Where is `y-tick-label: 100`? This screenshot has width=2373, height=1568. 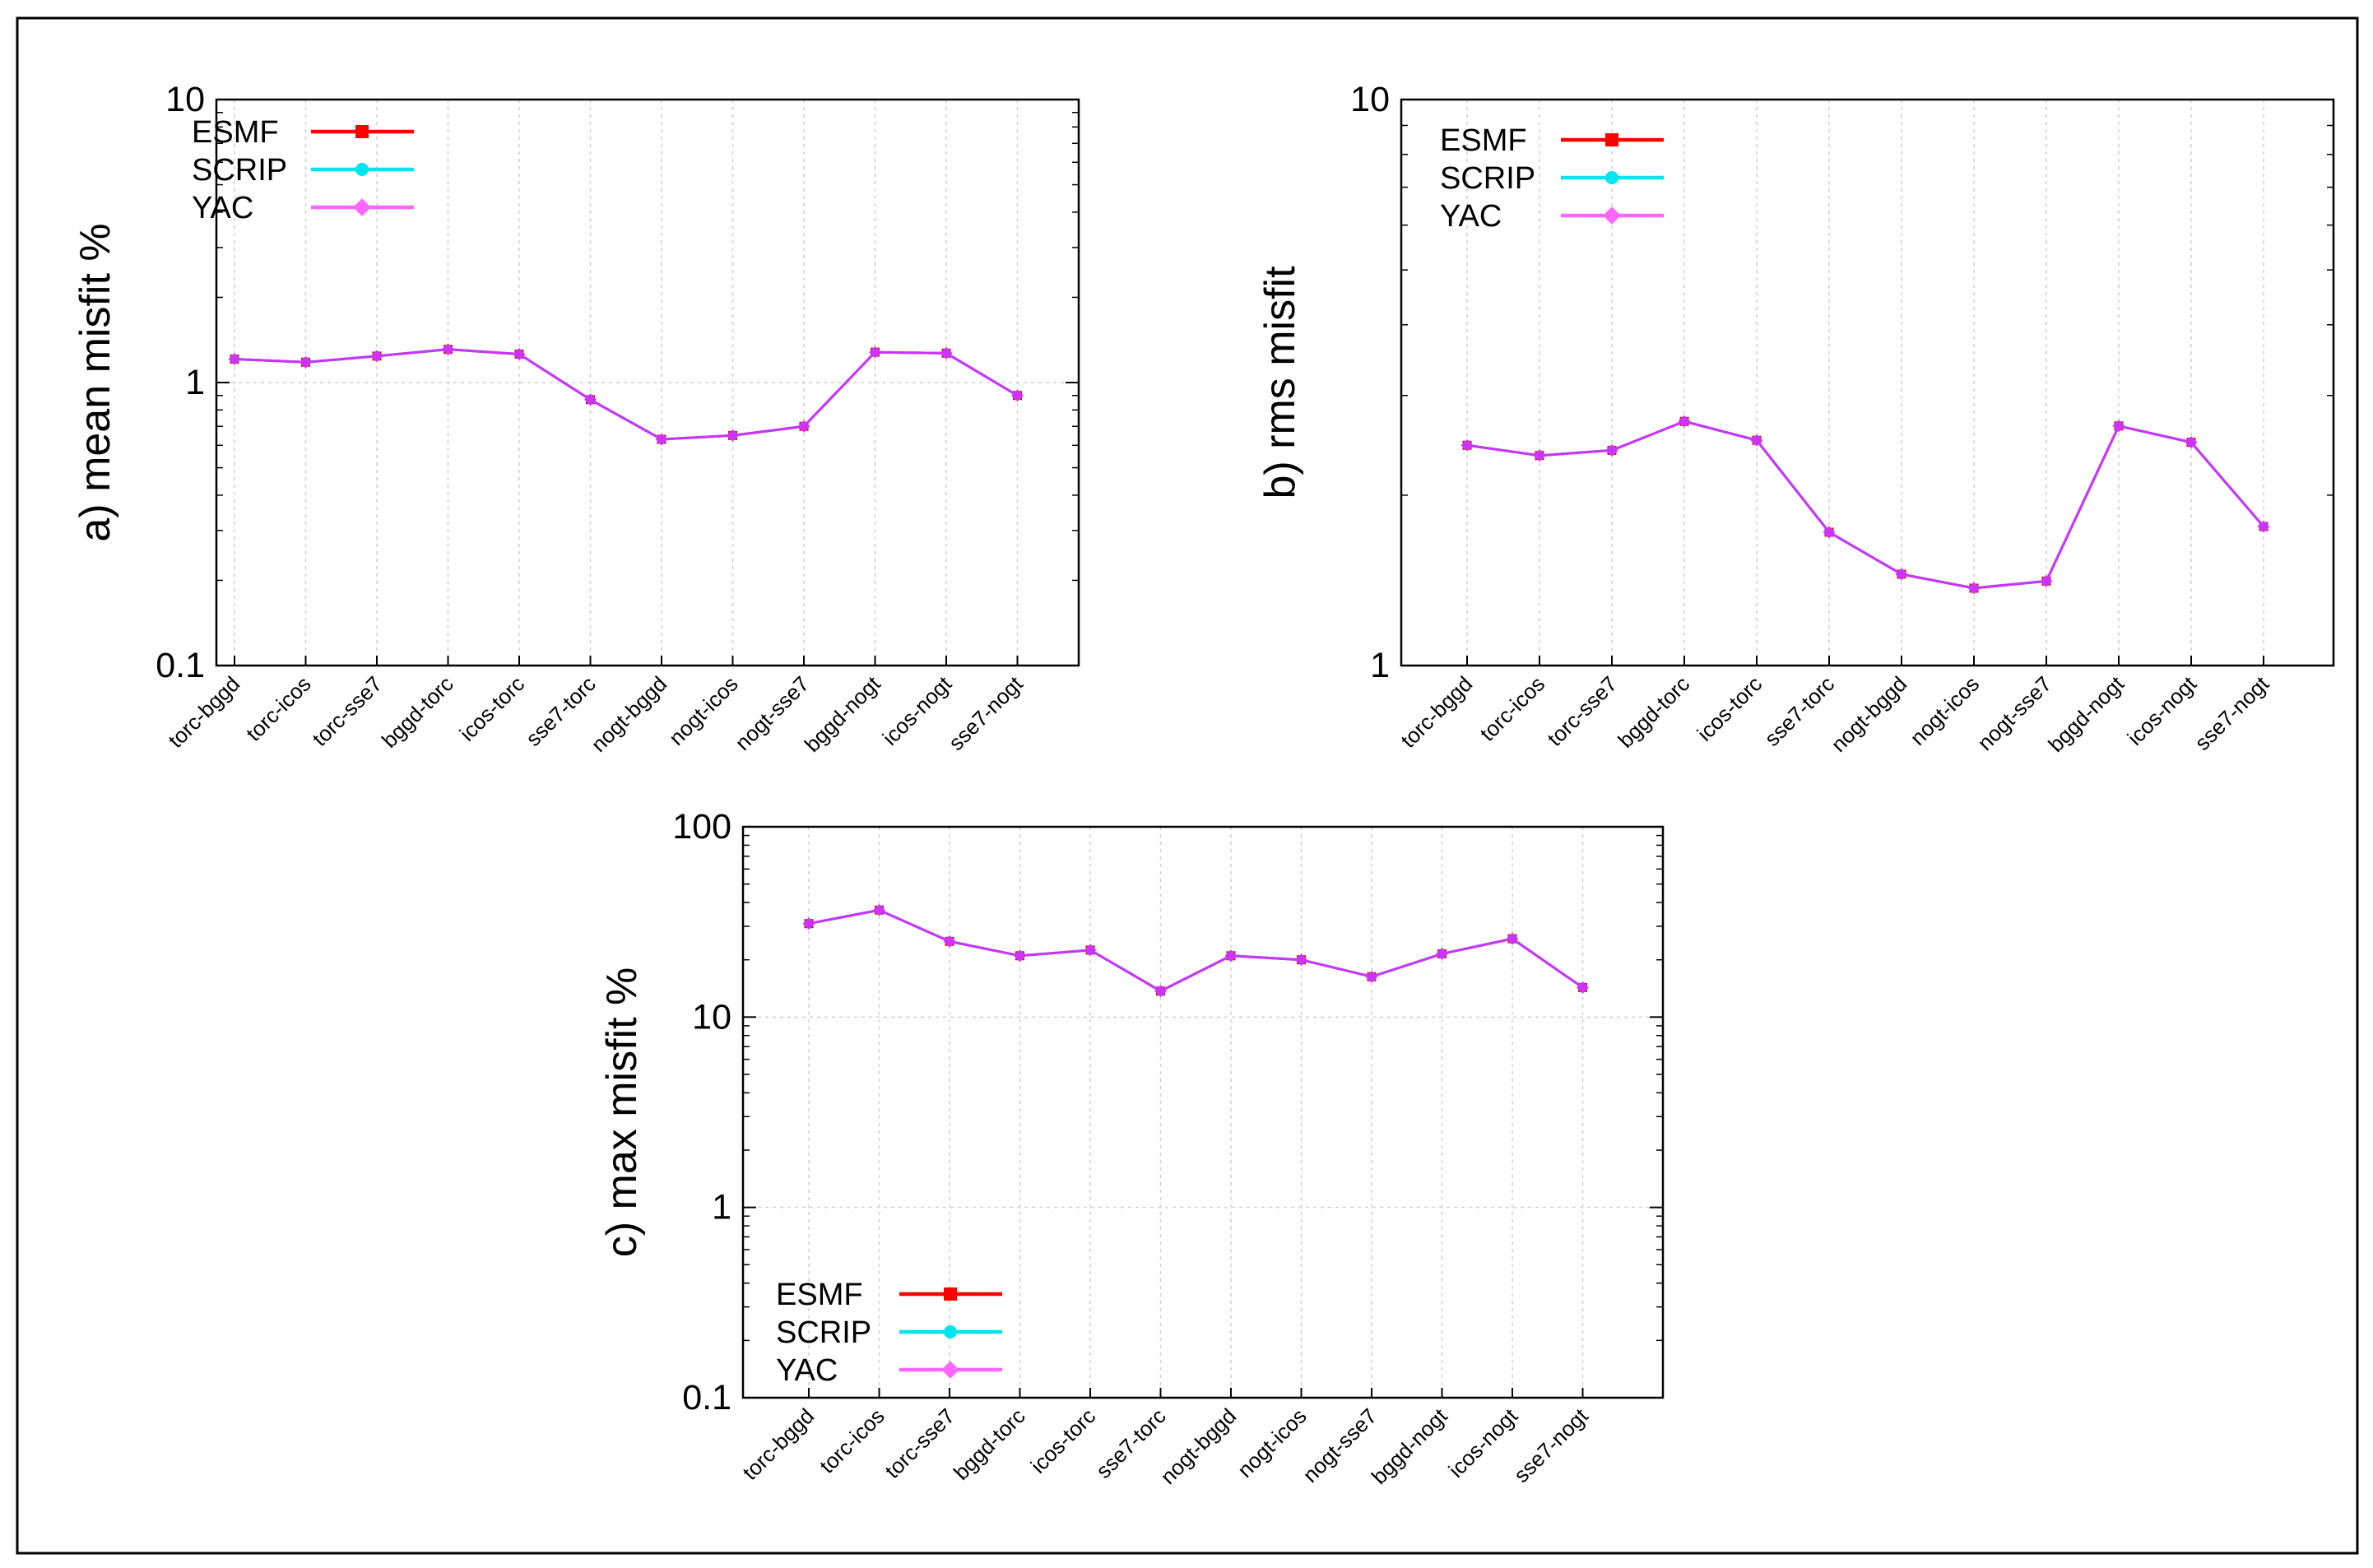
y-tick-label: 100 is located at coordinates (701, 827).